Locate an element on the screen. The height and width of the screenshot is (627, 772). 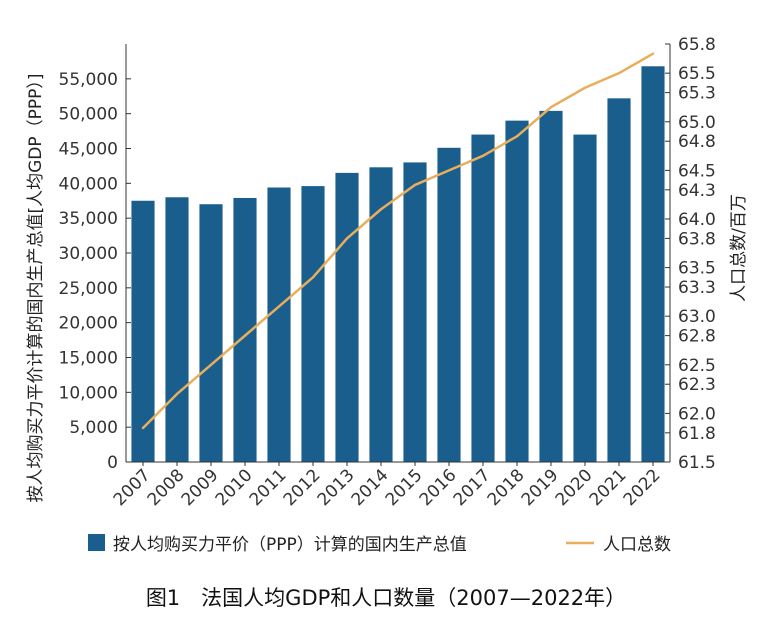
bar-2007 is located at coordinates (143, 331).